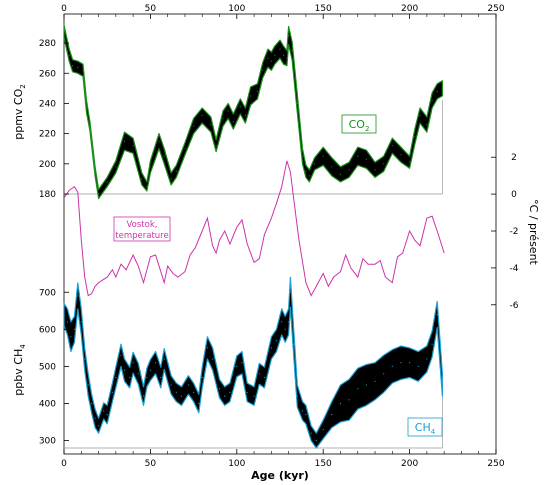 This screenshot has width=546, height=485. What do you see at coordinates (323, 464) in the screenshot?
I see `x-tick-label-bottom: 150` at bounding box center [323, 464].